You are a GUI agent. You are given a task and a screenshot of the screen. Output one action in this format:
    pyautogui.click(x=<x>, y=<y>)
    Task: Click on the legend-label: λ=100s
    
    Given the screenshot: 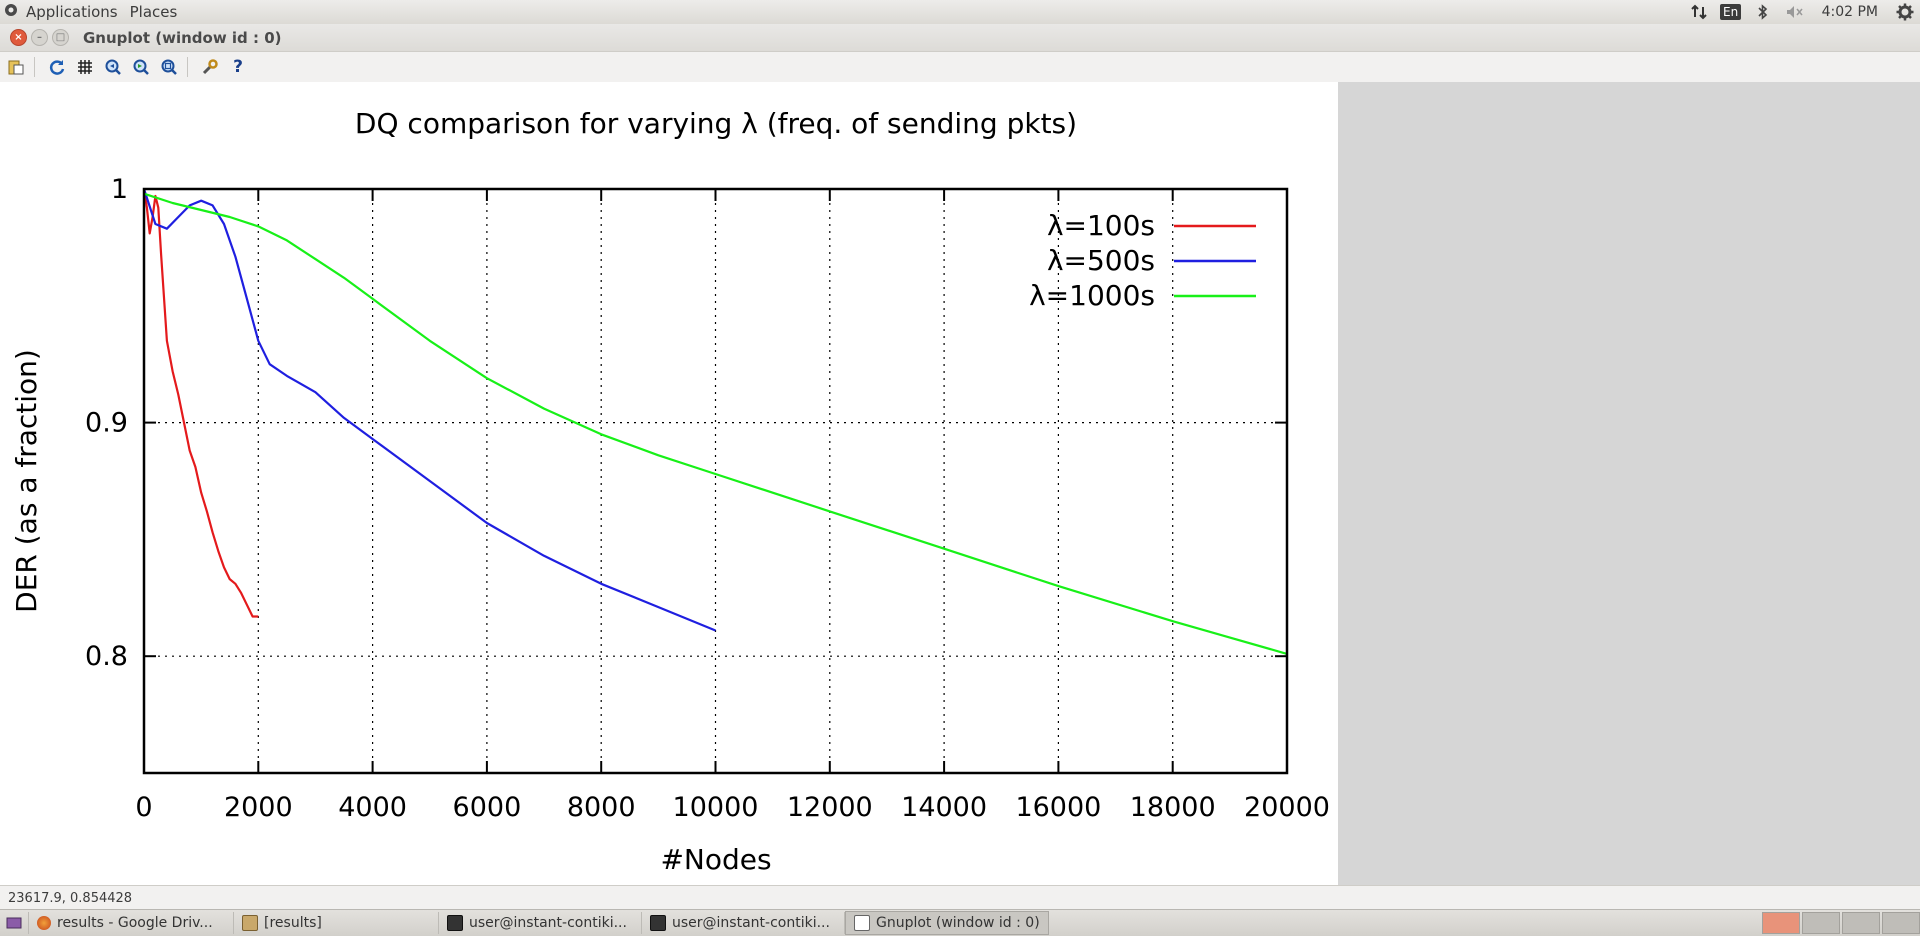 What is the action you would take?
    pyautogui.click(x=1101, y=225)
    